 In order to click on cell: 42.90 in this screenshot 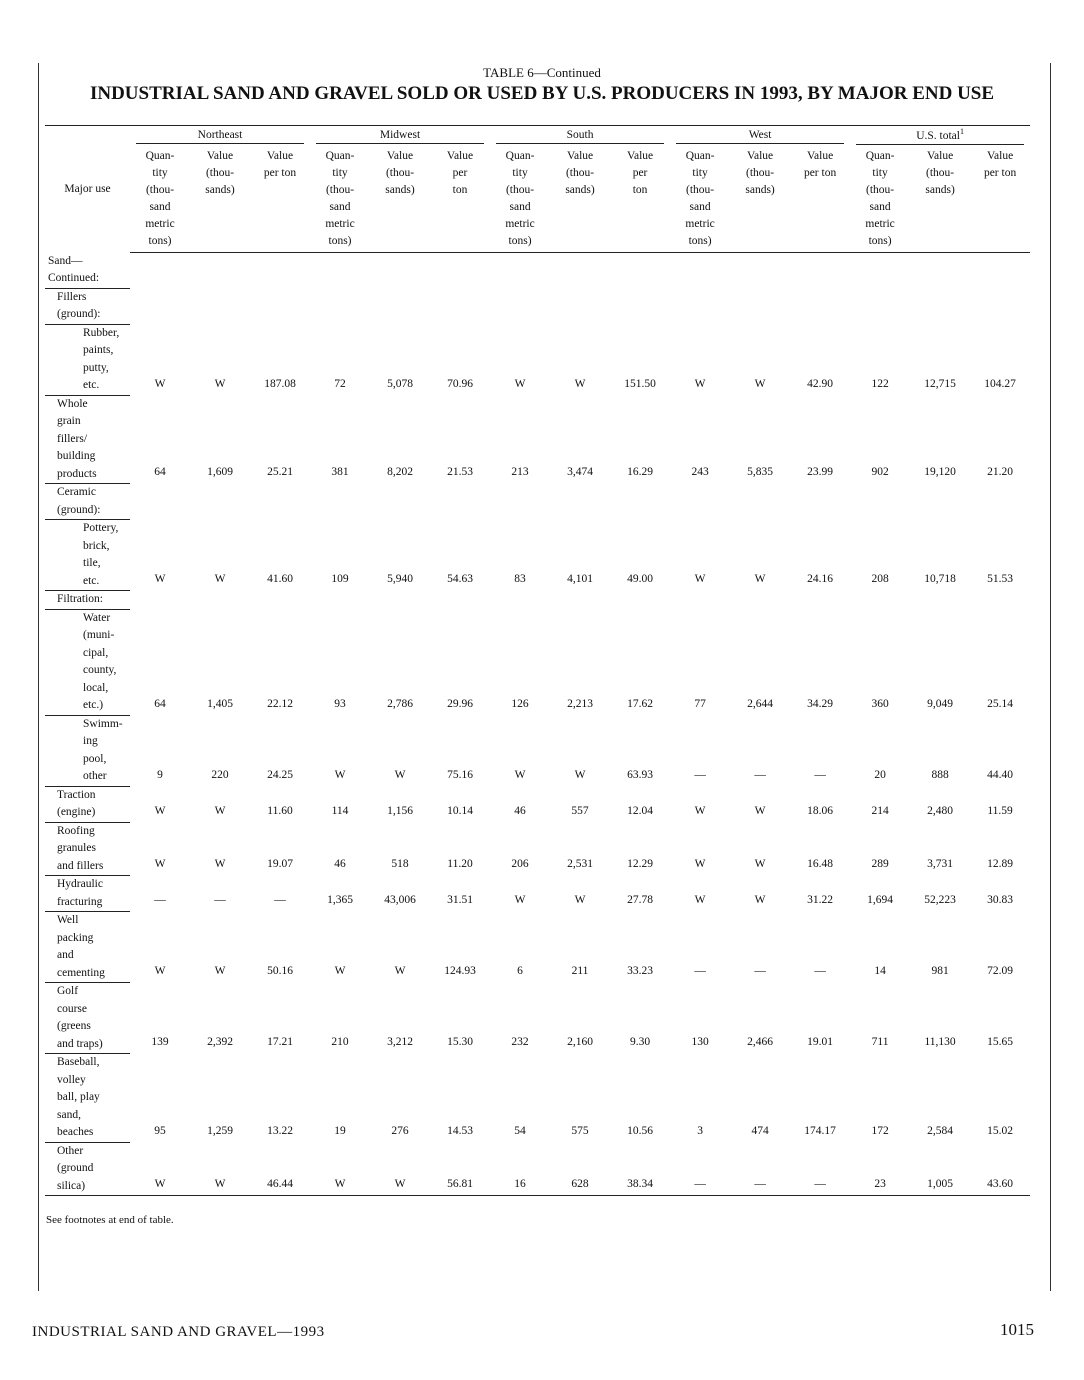, I will do `click(820, 383)`.